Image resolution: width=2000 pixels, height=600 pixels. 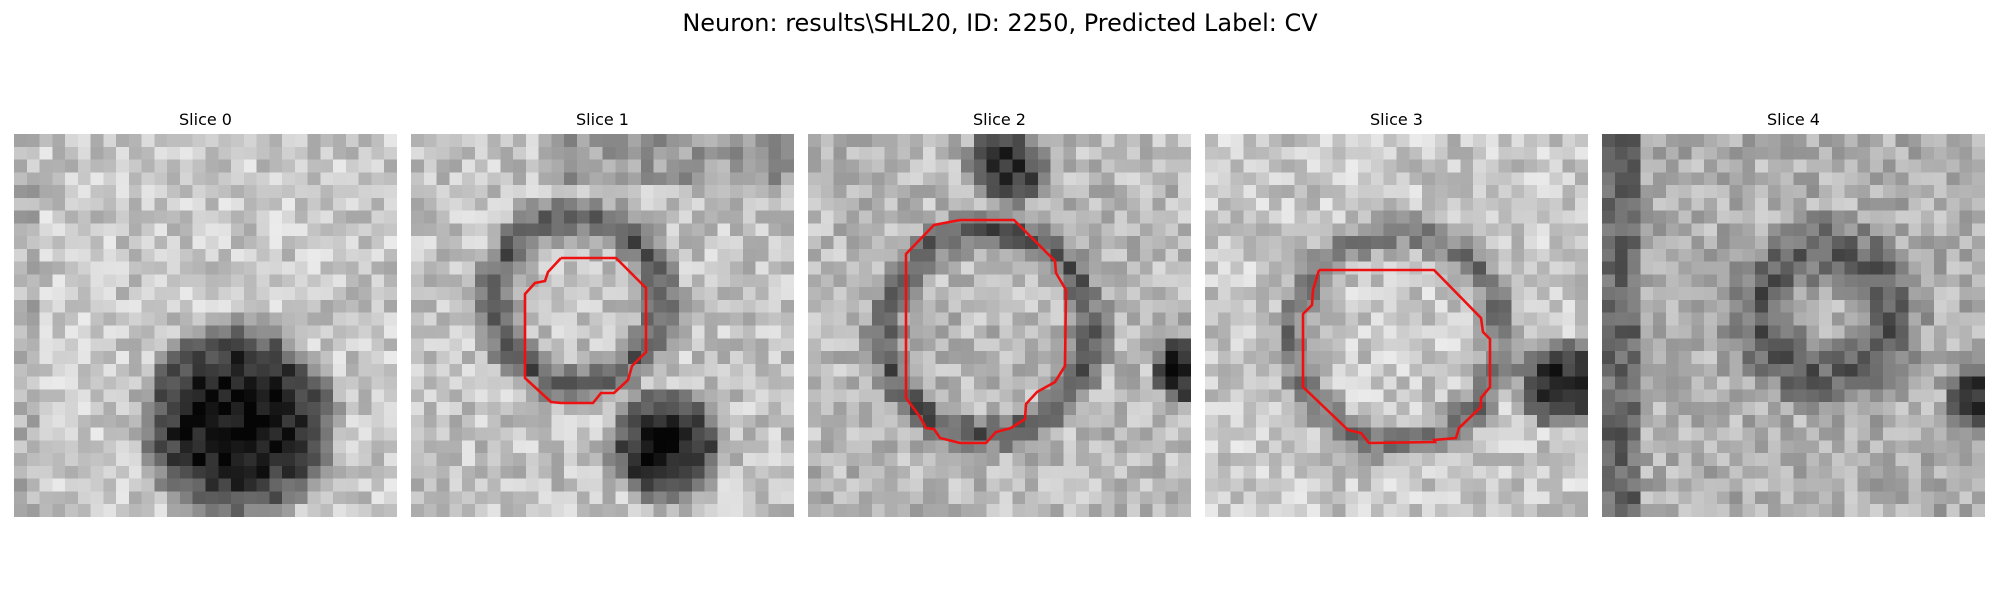 What do you see at coordinates (205, 119) in the screenshot?
I see `slice-0-title: Slice 0` at bounding box center [205, 119].